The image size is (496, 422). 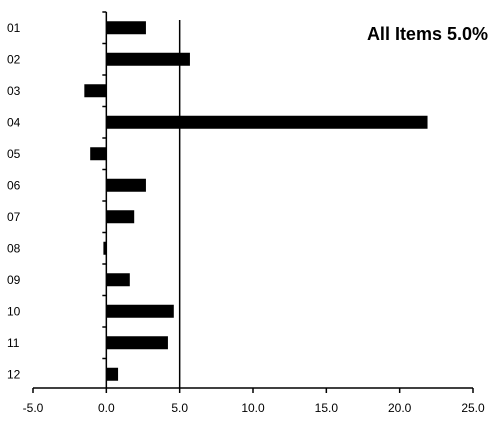 I want to click on x-tick-label: 5.0, so click(x=179, y=408).